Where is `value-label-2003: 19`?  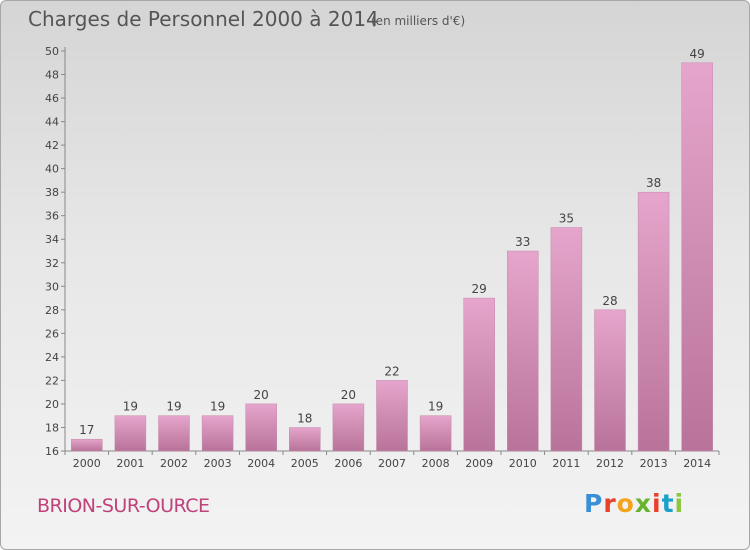 value-label-2003: 19 is located at coordinates (217, 407).